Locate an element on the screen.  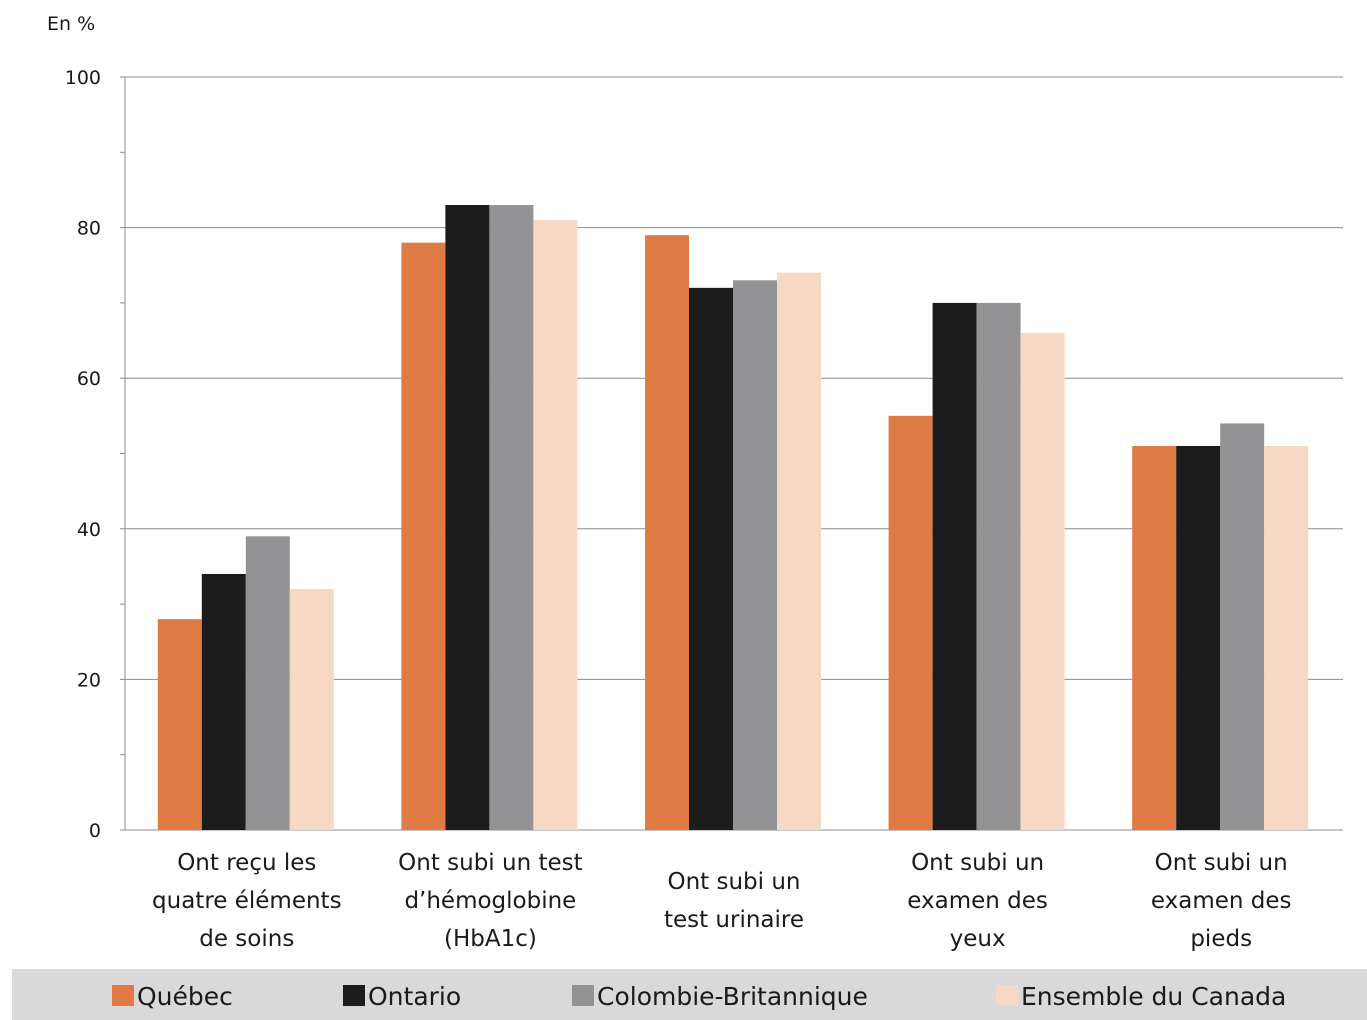
legend-label: Colombie-Britannique is located at coordinates (732, 996).